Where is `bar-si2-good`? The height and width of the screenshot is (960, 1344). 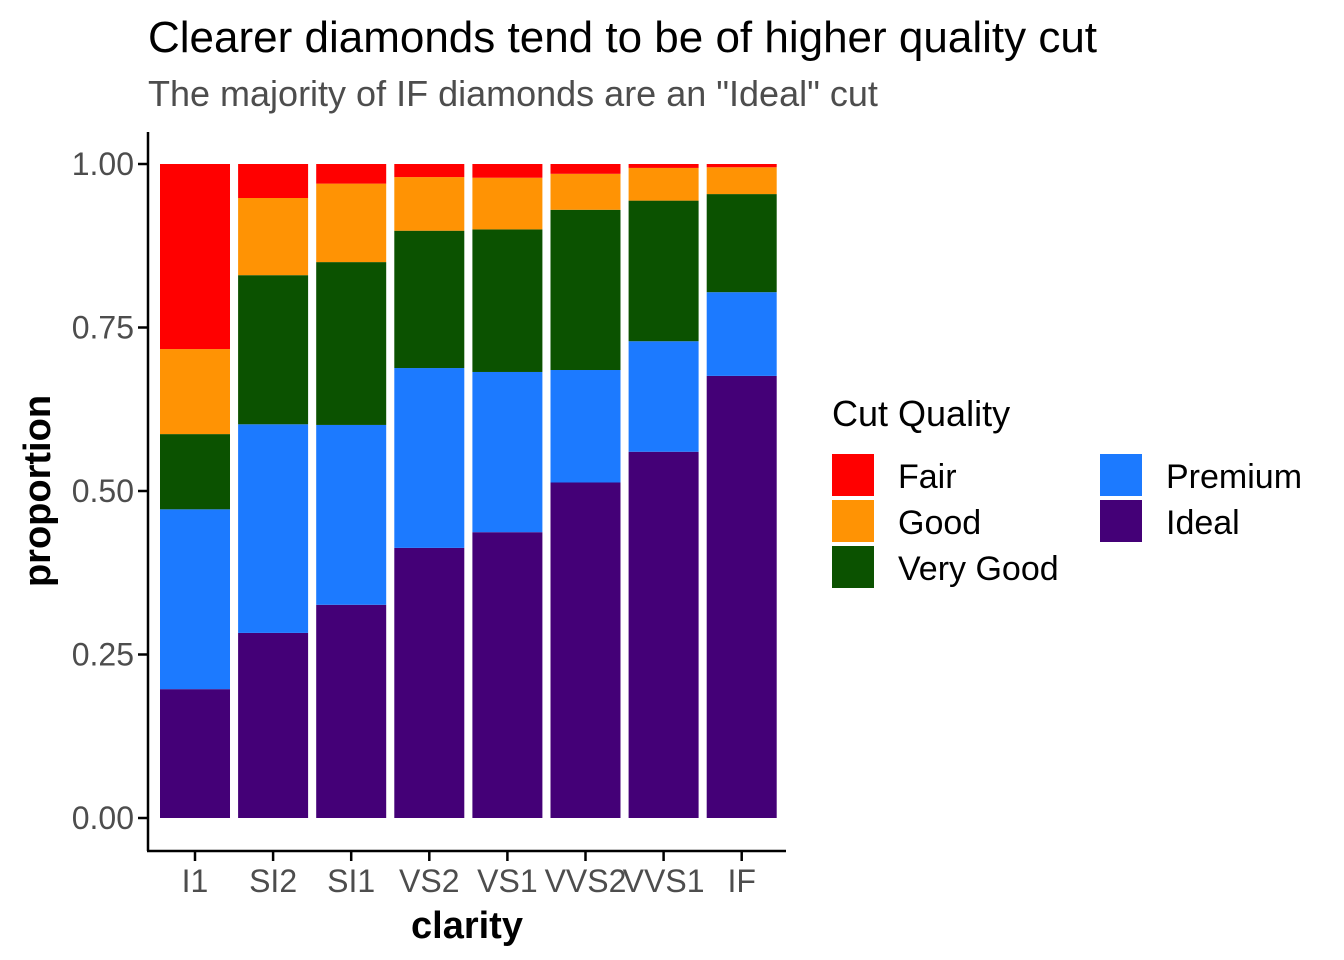
bar-si2-good is located at coordinates (273, 237).